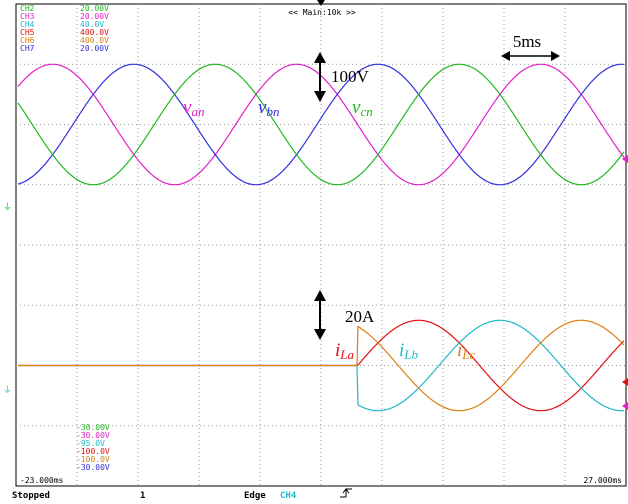  I want to click on channel-label: CH3, so click(27, 16).